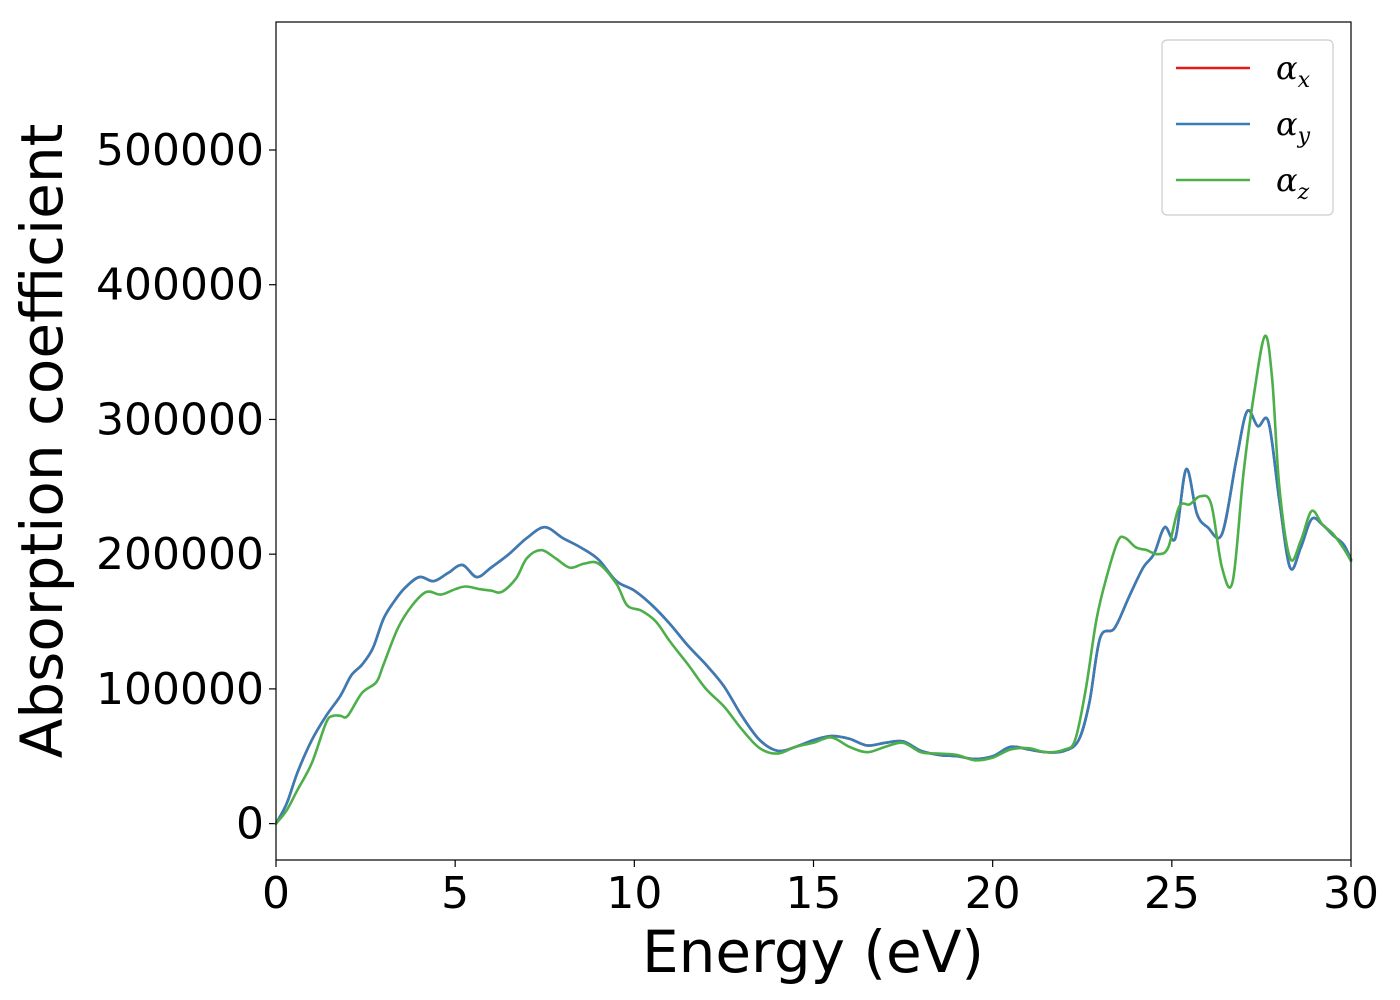 The width and height of the screenshot is (1400, 1000). I want to click on y-axis-ticks: 0 100000 200000 300000 400000 500000, so click(186, 487).